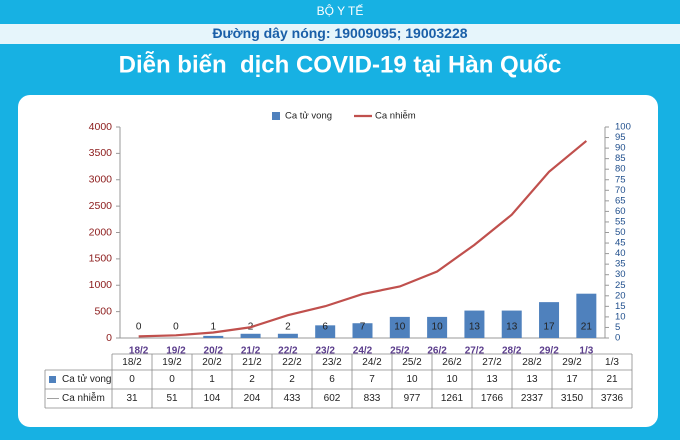 This screenshot has height=440, width=680. I want to click on y2-tick-label: 50, so click(620, 232).